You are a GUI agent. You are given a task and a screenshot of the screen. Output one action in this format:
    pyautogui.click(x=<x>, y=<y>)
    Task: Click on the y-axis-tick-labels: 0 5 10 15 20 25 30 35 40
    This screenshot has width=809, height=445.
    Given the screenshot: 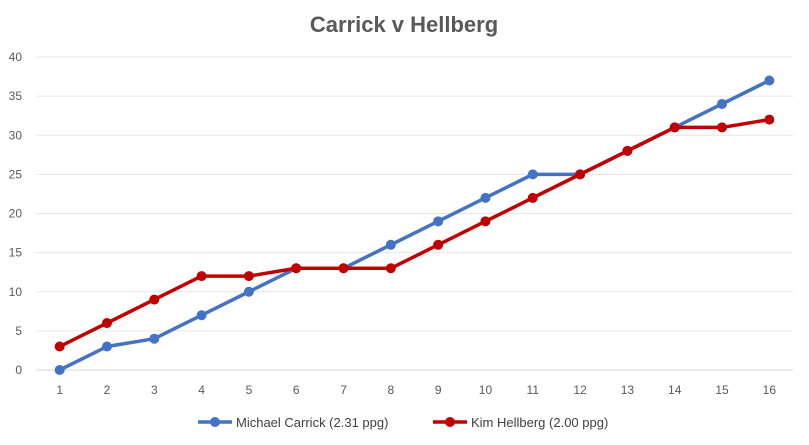 What is the action you would take?
    pyautogui.click(x=16, y=213)
    